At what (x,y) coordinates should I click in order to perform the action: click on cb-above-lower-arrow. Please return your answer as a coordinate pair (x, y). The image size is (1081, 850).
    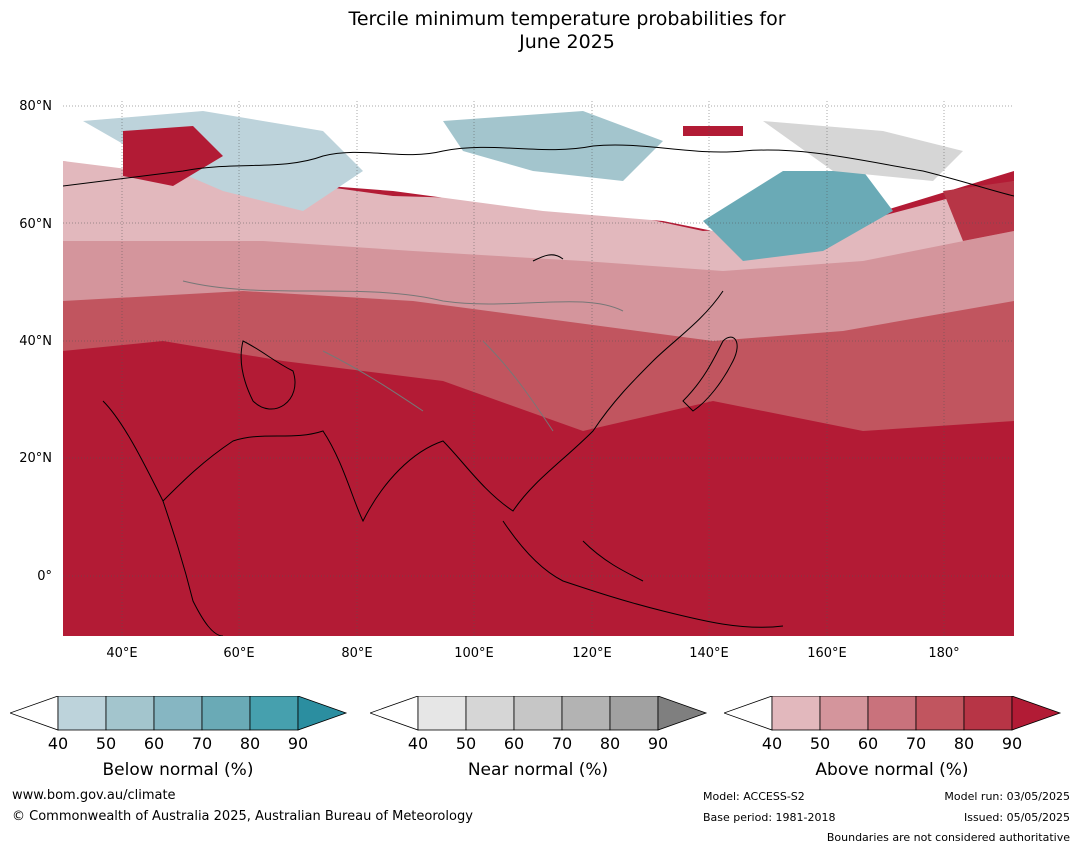
    Looking at the image, I should click on (748, 713).